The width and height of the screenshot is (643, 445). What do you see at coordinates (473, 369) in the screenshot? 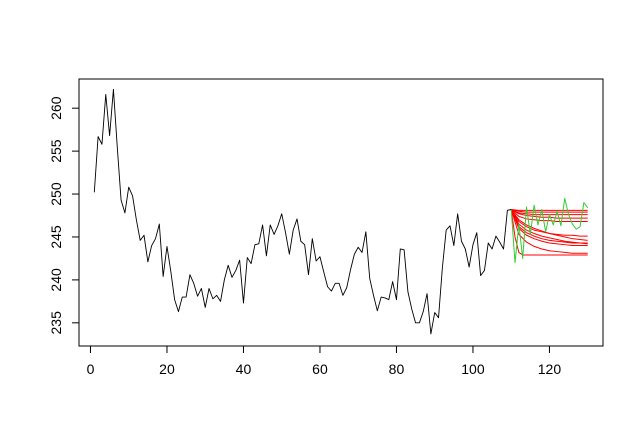
I see `x-tick-label: 100` at bounding box center [473, 369].